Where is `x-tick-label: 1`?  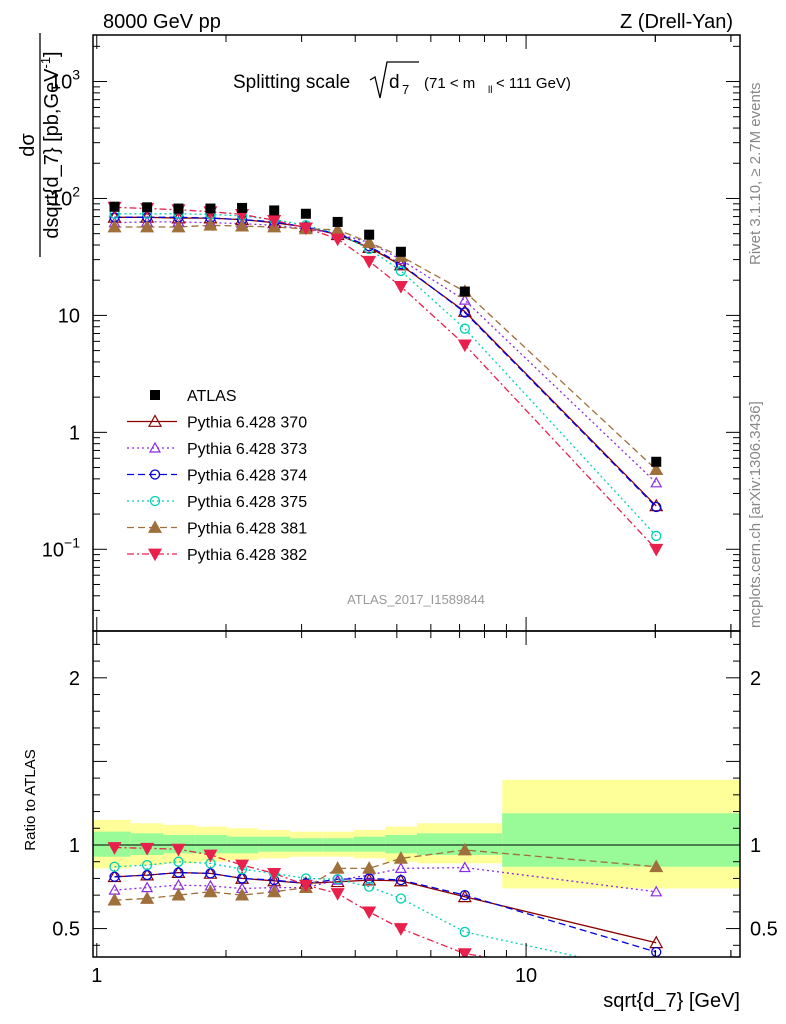
x-tick-label: 1 is located at coordinates (96, 976).